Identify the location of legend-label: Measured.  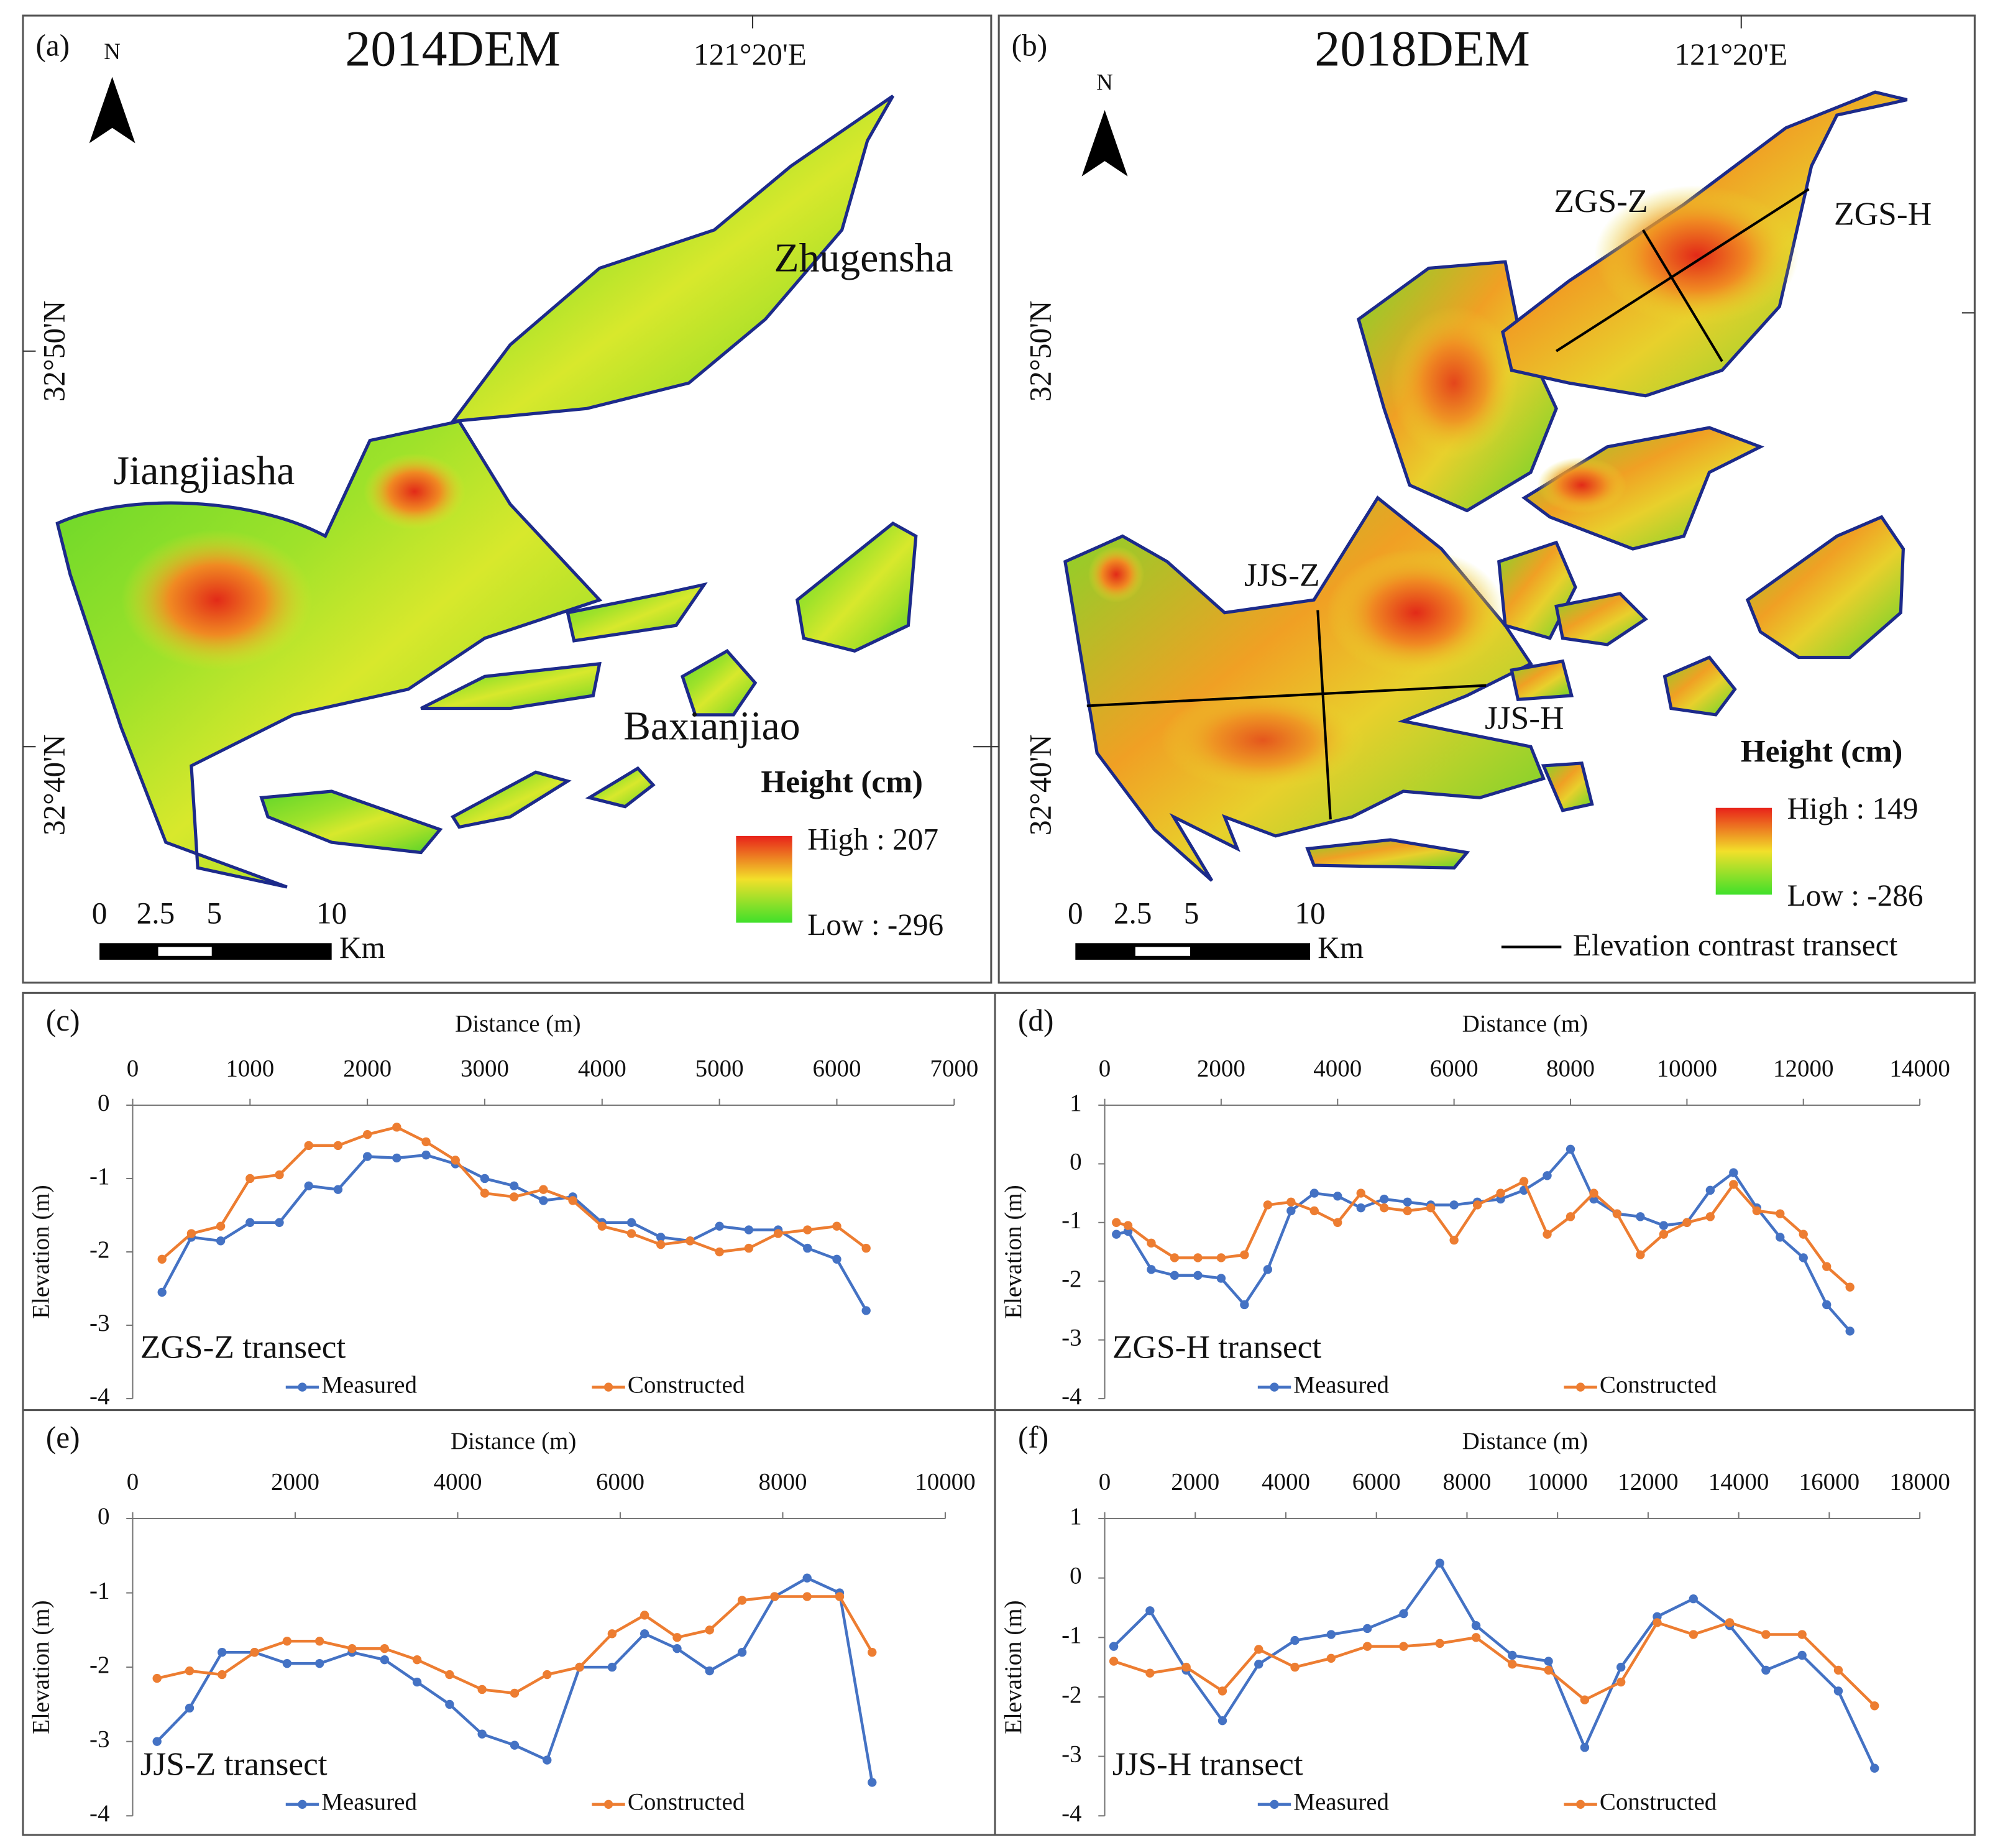
(1341, 1385).